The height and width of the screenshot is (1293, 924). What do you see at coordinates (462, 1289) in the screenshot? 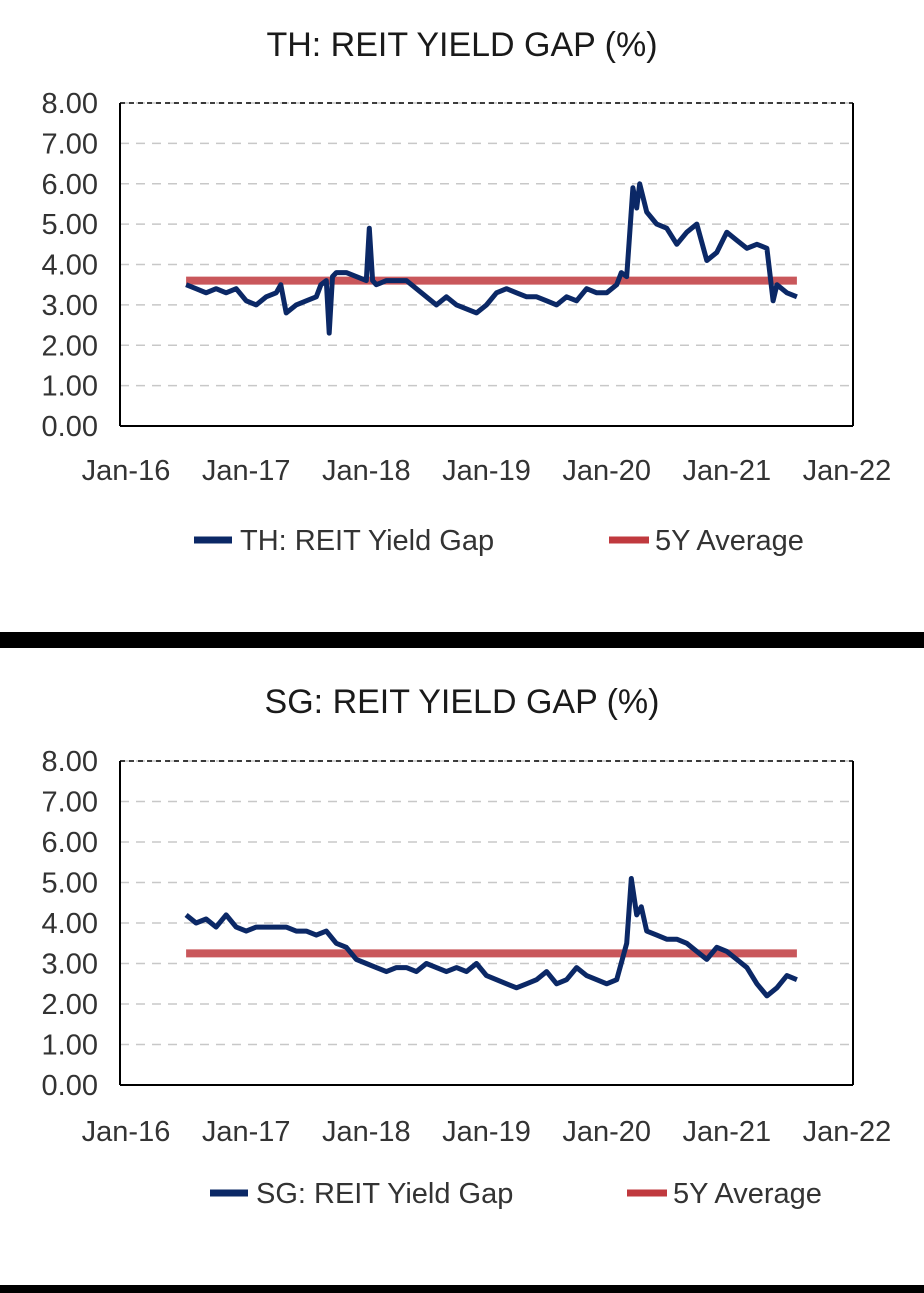
I see `bottom-border` at bounding box center [462, 1289].